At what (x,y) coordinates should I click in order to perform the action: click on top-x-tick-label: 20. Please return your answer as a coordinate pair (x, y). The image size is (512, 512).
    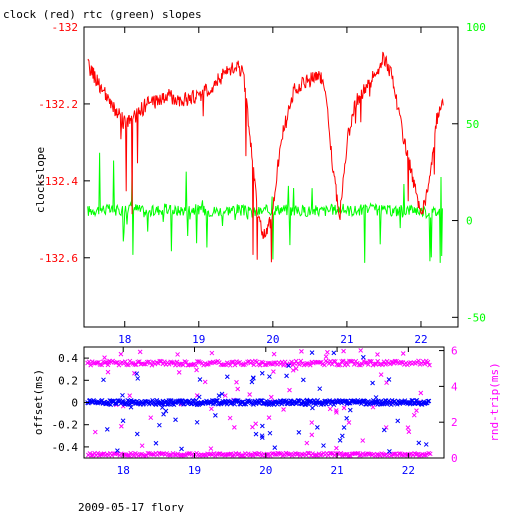
    Looking at the image, I should click on (272, 339).